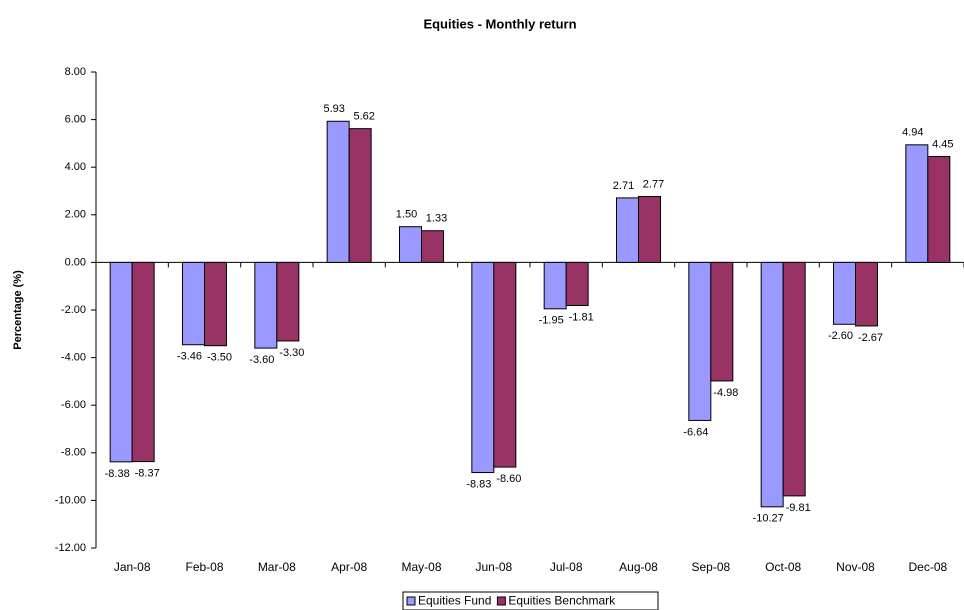 Image resolution: width=964 pixels, height=610 pixels. What do you see at coordinates (189, 357) in the screenshot?
I see `data-label: -3.46` at bounding box center [189, 357].